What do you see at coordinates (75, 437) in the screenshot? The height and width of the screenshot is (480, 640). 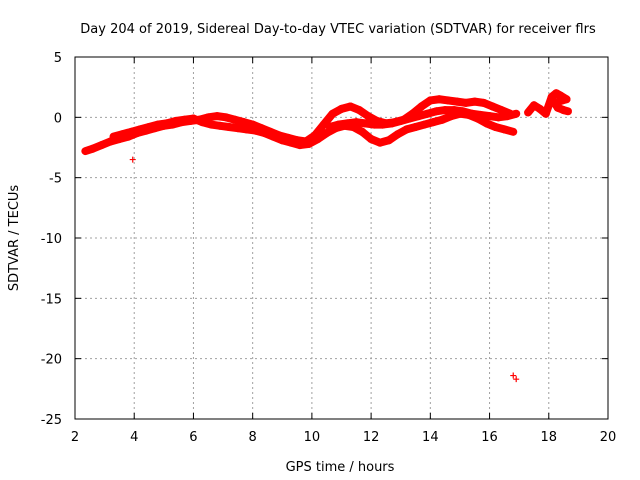 I see `x-tick-label: 2` at bounding box center [75, 437].